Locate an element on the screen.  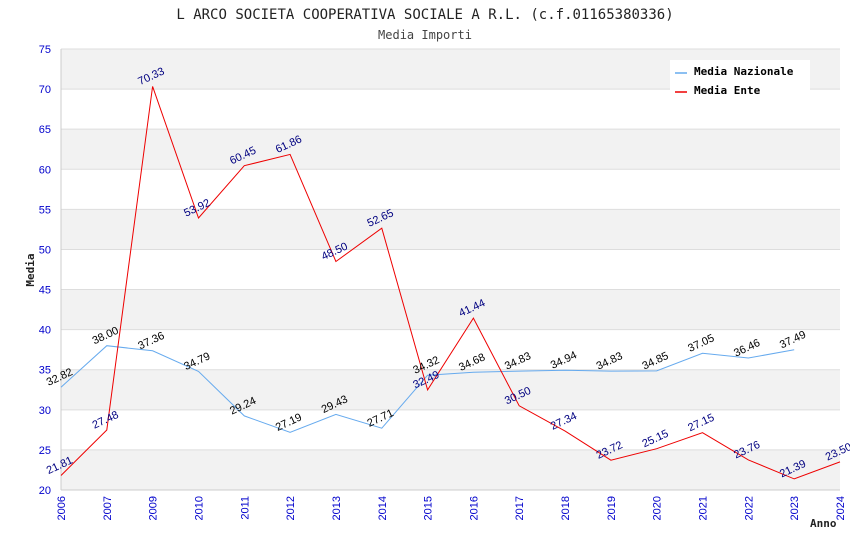
series-line is located at coordinates (427, 389).